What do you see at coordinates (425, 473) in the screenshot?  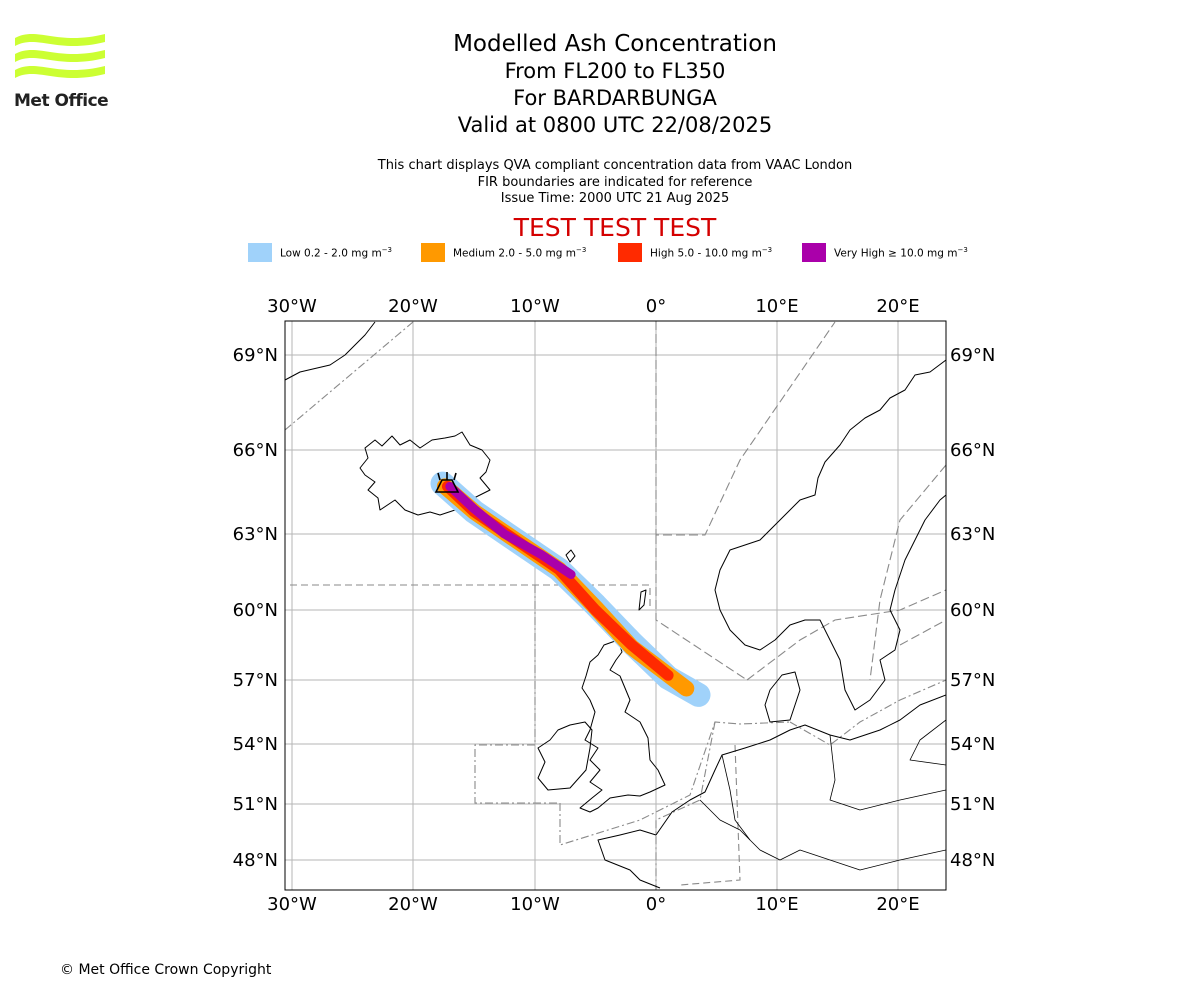 I see `coast-iceland` at bounding box center [425, 473].